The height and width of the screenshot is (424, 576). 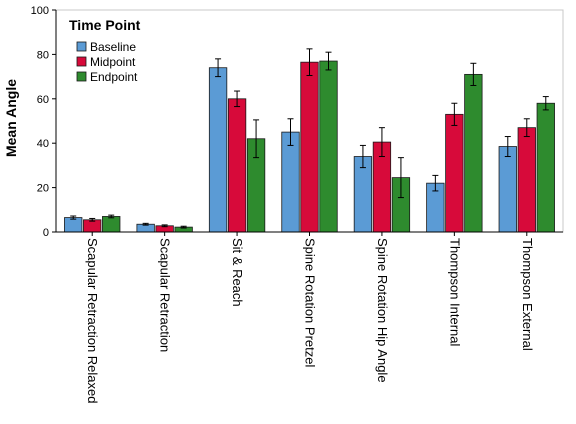 I want to click on x-tick-label: Spine Rotation Hip Angle, so click(x=382, y=310).